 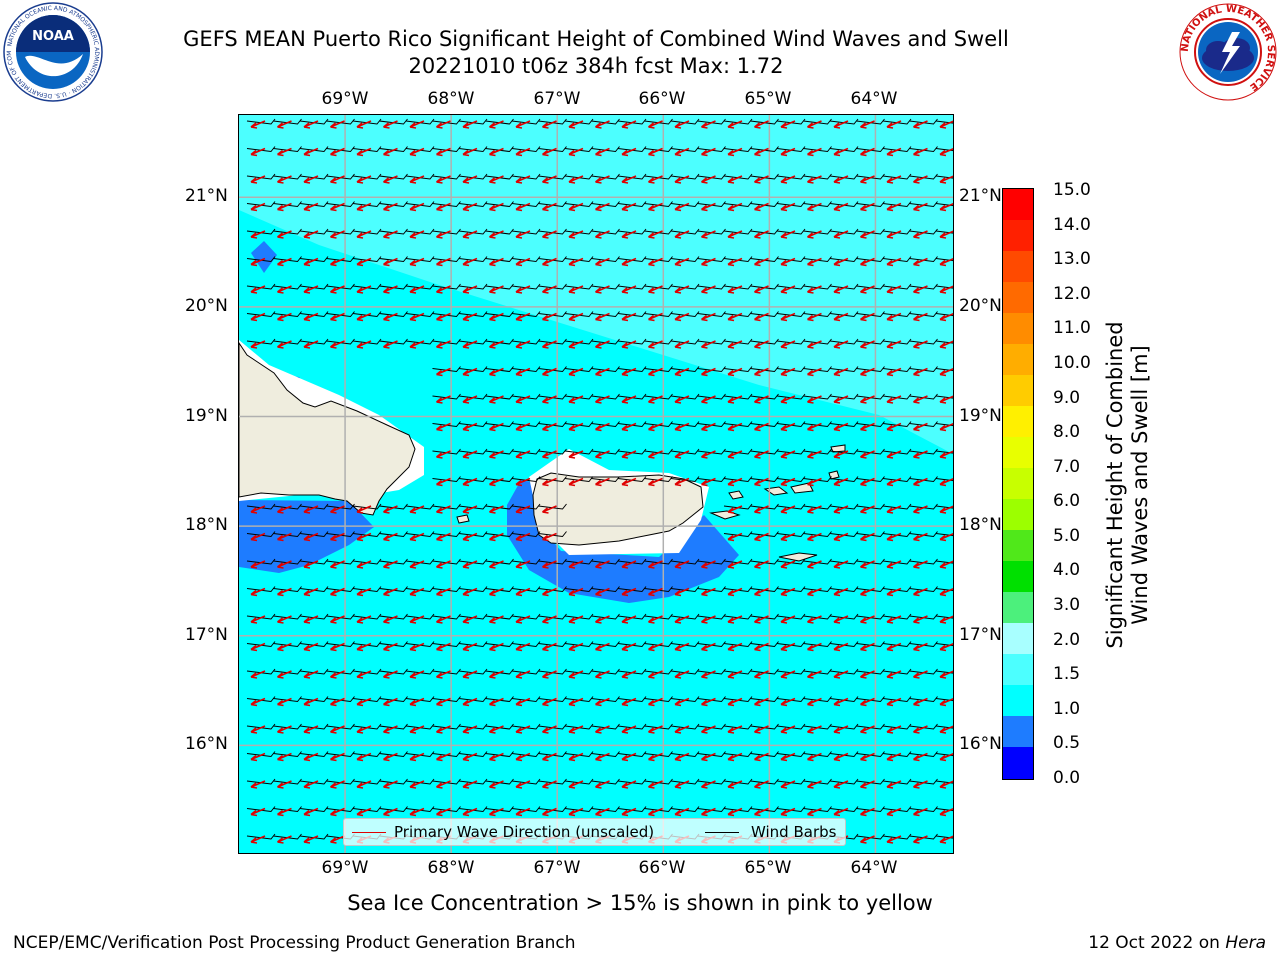 I want to click on mona-island, so click(x=463, y=519).